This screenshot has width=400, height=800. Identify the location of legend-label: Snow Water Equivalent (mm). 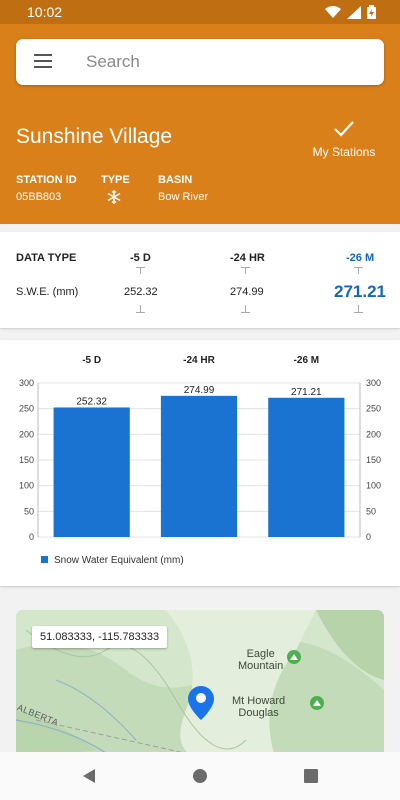
(119, 560).